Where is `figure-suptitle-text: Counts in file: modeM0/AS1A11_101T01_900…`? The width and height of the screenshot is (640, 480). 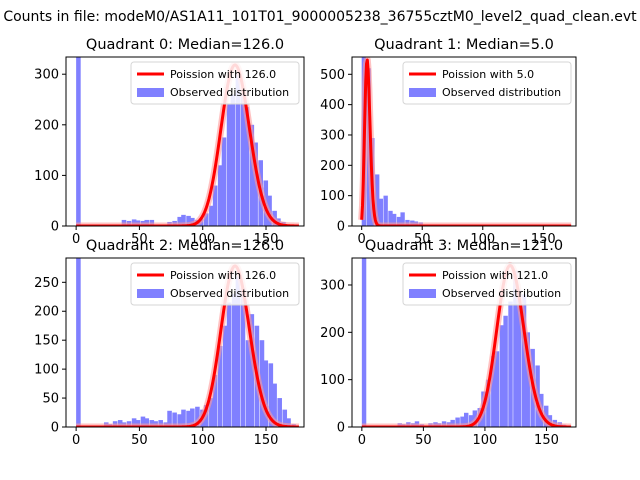
figure-suptitle-text: Counts in file: modeM0/AS1A11_101T01_900… is located at coordinates (320, 17).